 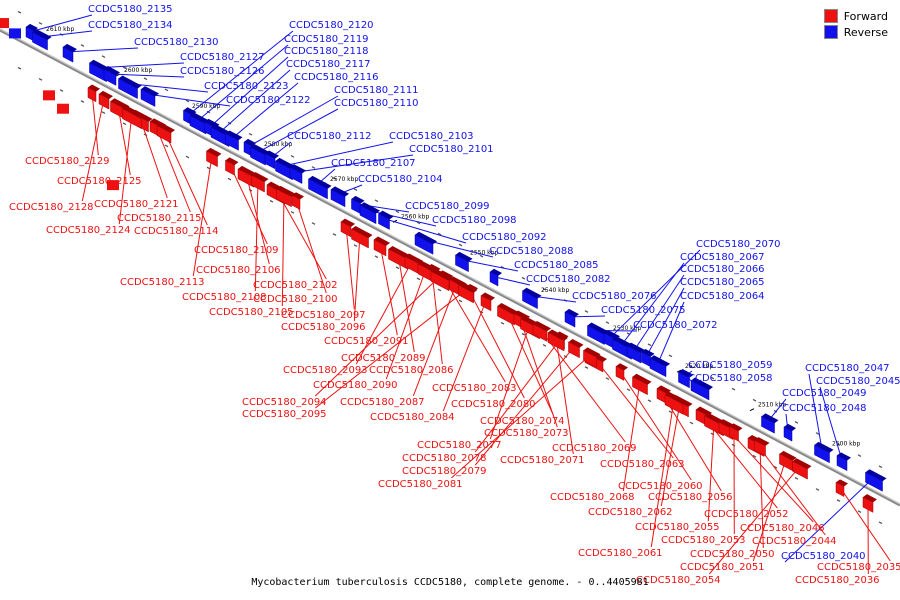 What do you see at coordinates (858, 381) in the screenshot?
I see `gene-label: CCDC5180_2045` at bounding box center [858, 381].